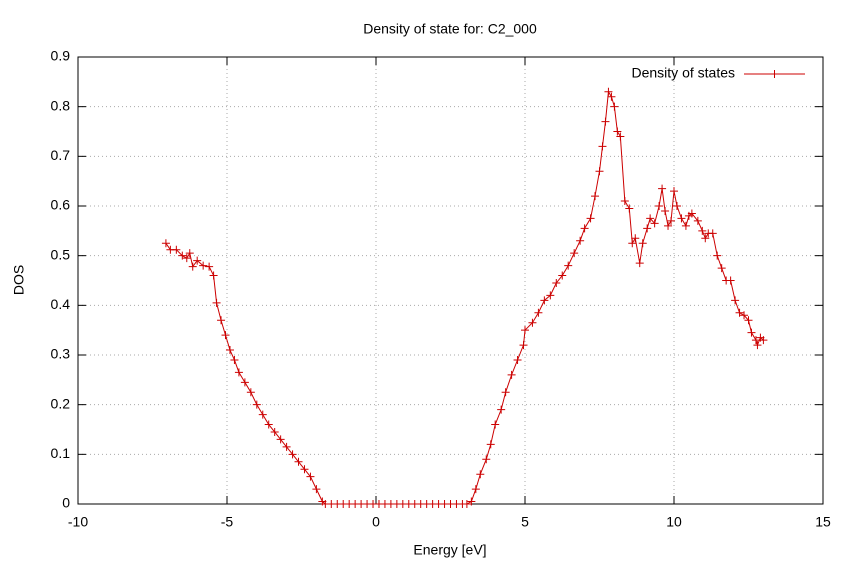 The width and height of the screenshot is (850, 566). I want to click on x-tick-label: -5, so click(227, 522).